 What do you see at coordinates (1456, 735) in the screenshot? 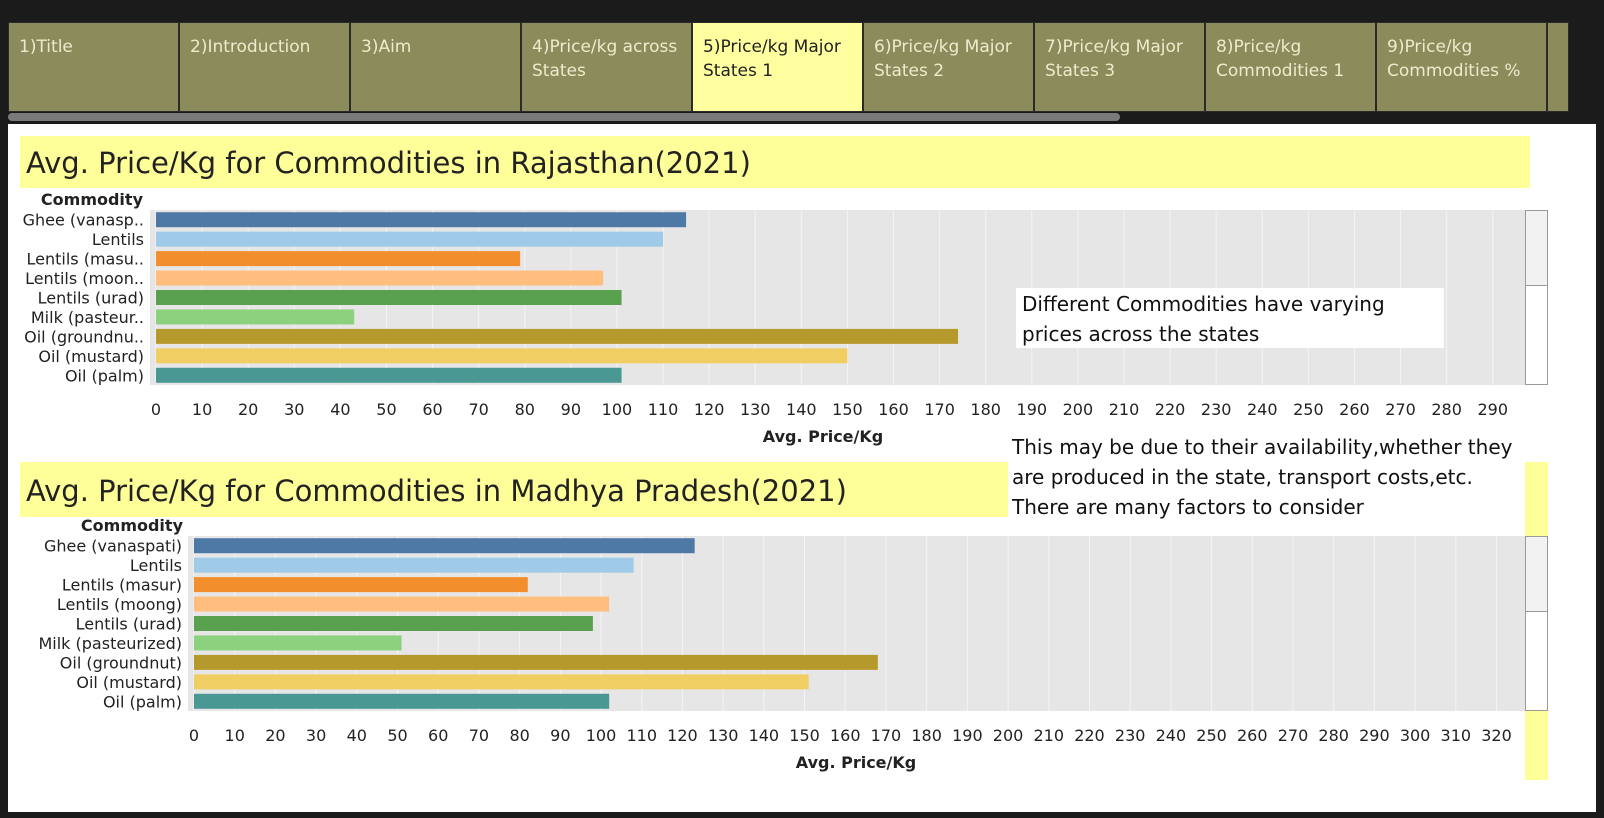
I see `c2-x-tick-label: 310` at bounding box center [1456, 735].